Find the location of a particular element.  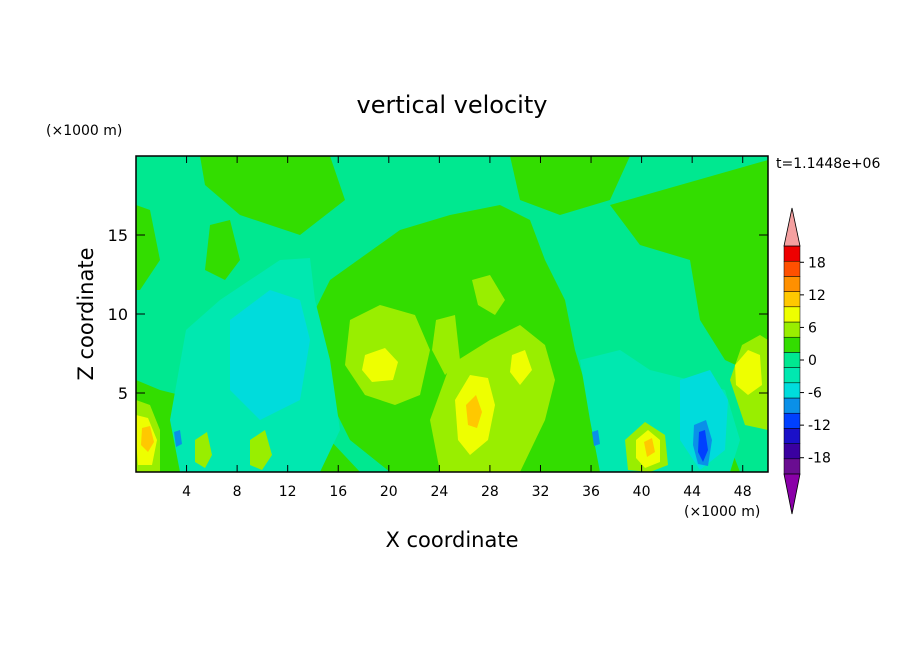

colorbar-under-triangle is located at coordinates (792, 494).